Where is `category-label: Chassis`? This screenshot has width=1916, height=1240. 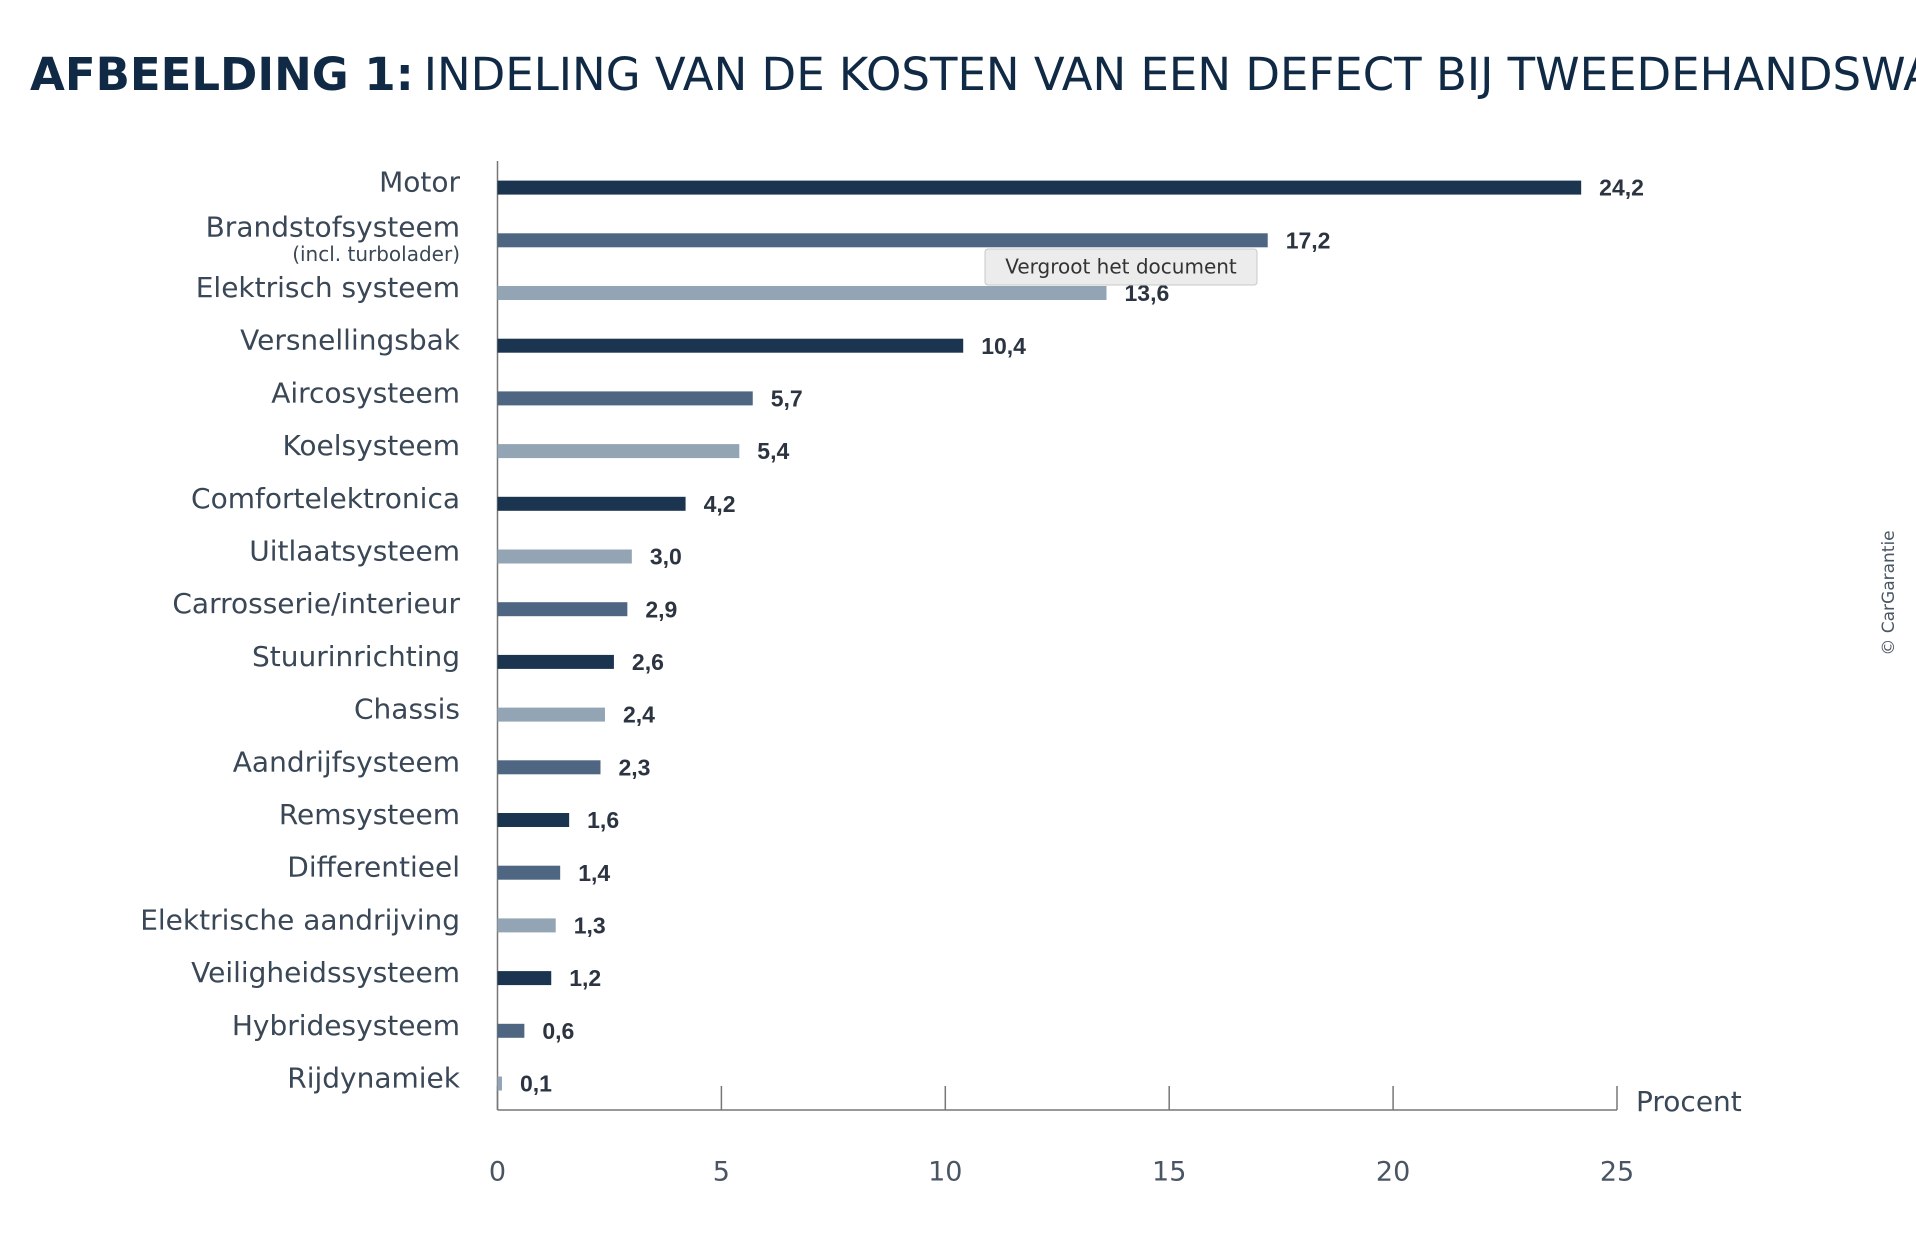 category-label: Chassis is located at coordinates (407, 709).